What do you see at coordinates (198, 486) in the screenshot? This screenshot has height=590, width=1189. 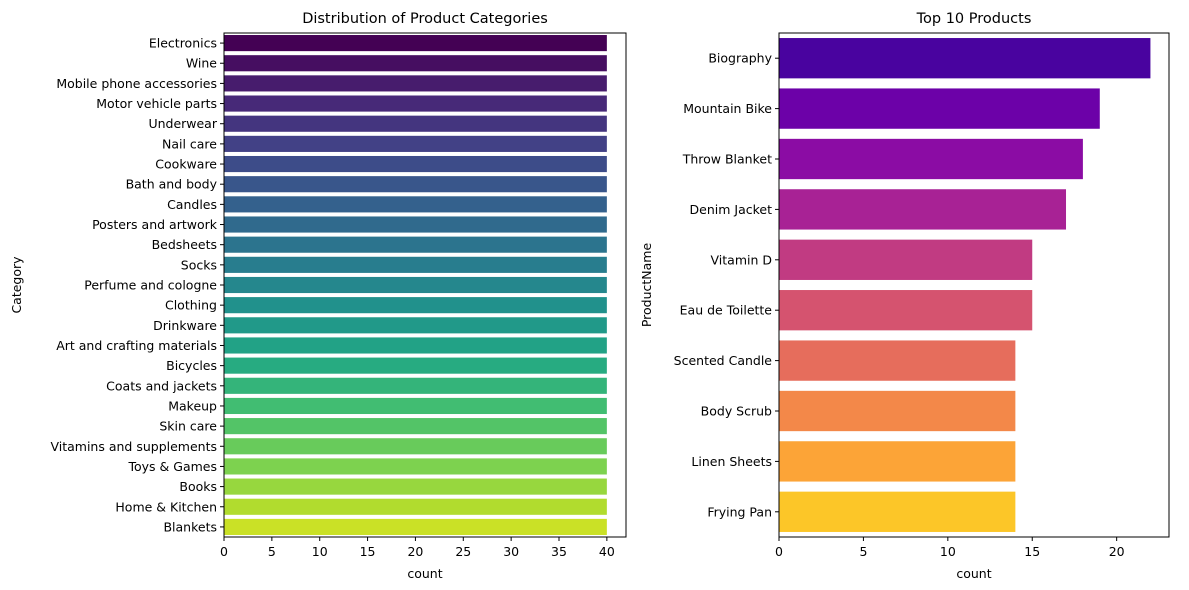 I see `y-tick-label: Books` at bounding box center [198, 486].